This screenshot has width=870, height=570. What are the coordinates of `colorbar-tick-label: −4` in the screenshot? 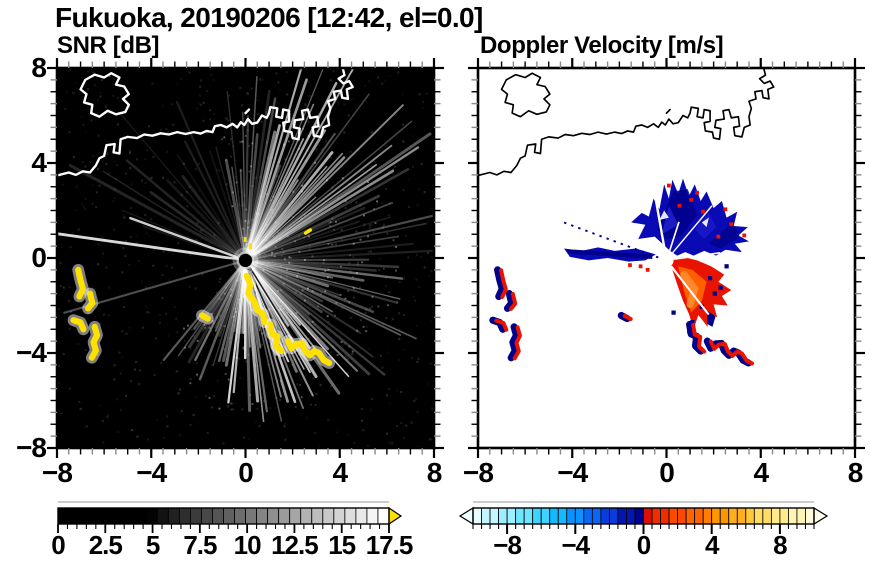 It's located at (575, 545).